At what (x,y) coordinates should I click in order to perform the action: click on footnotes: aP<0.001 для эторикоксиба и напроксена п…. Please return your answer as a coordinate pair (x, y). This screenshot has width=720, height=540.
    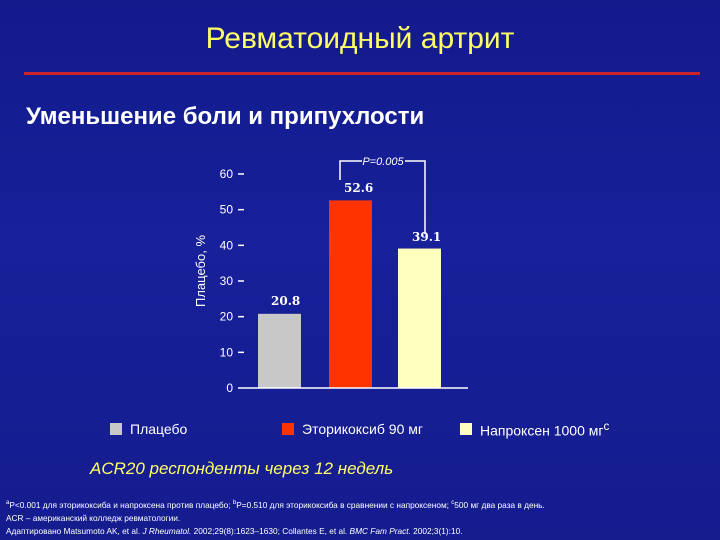
    Looking at the image, I should click on (361, 517).